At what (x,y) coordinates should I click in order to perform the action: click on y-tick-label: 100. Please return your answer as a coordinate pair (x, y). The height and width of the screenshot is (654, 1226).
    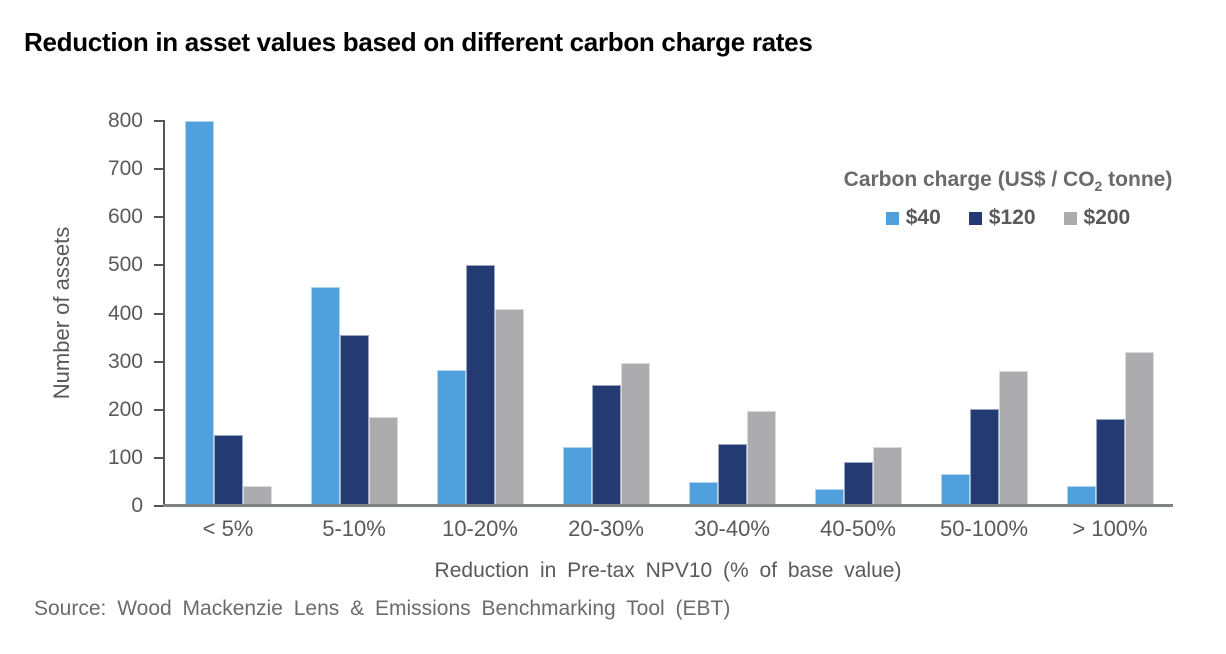
    Looking at the image, I should click on (125, 457).